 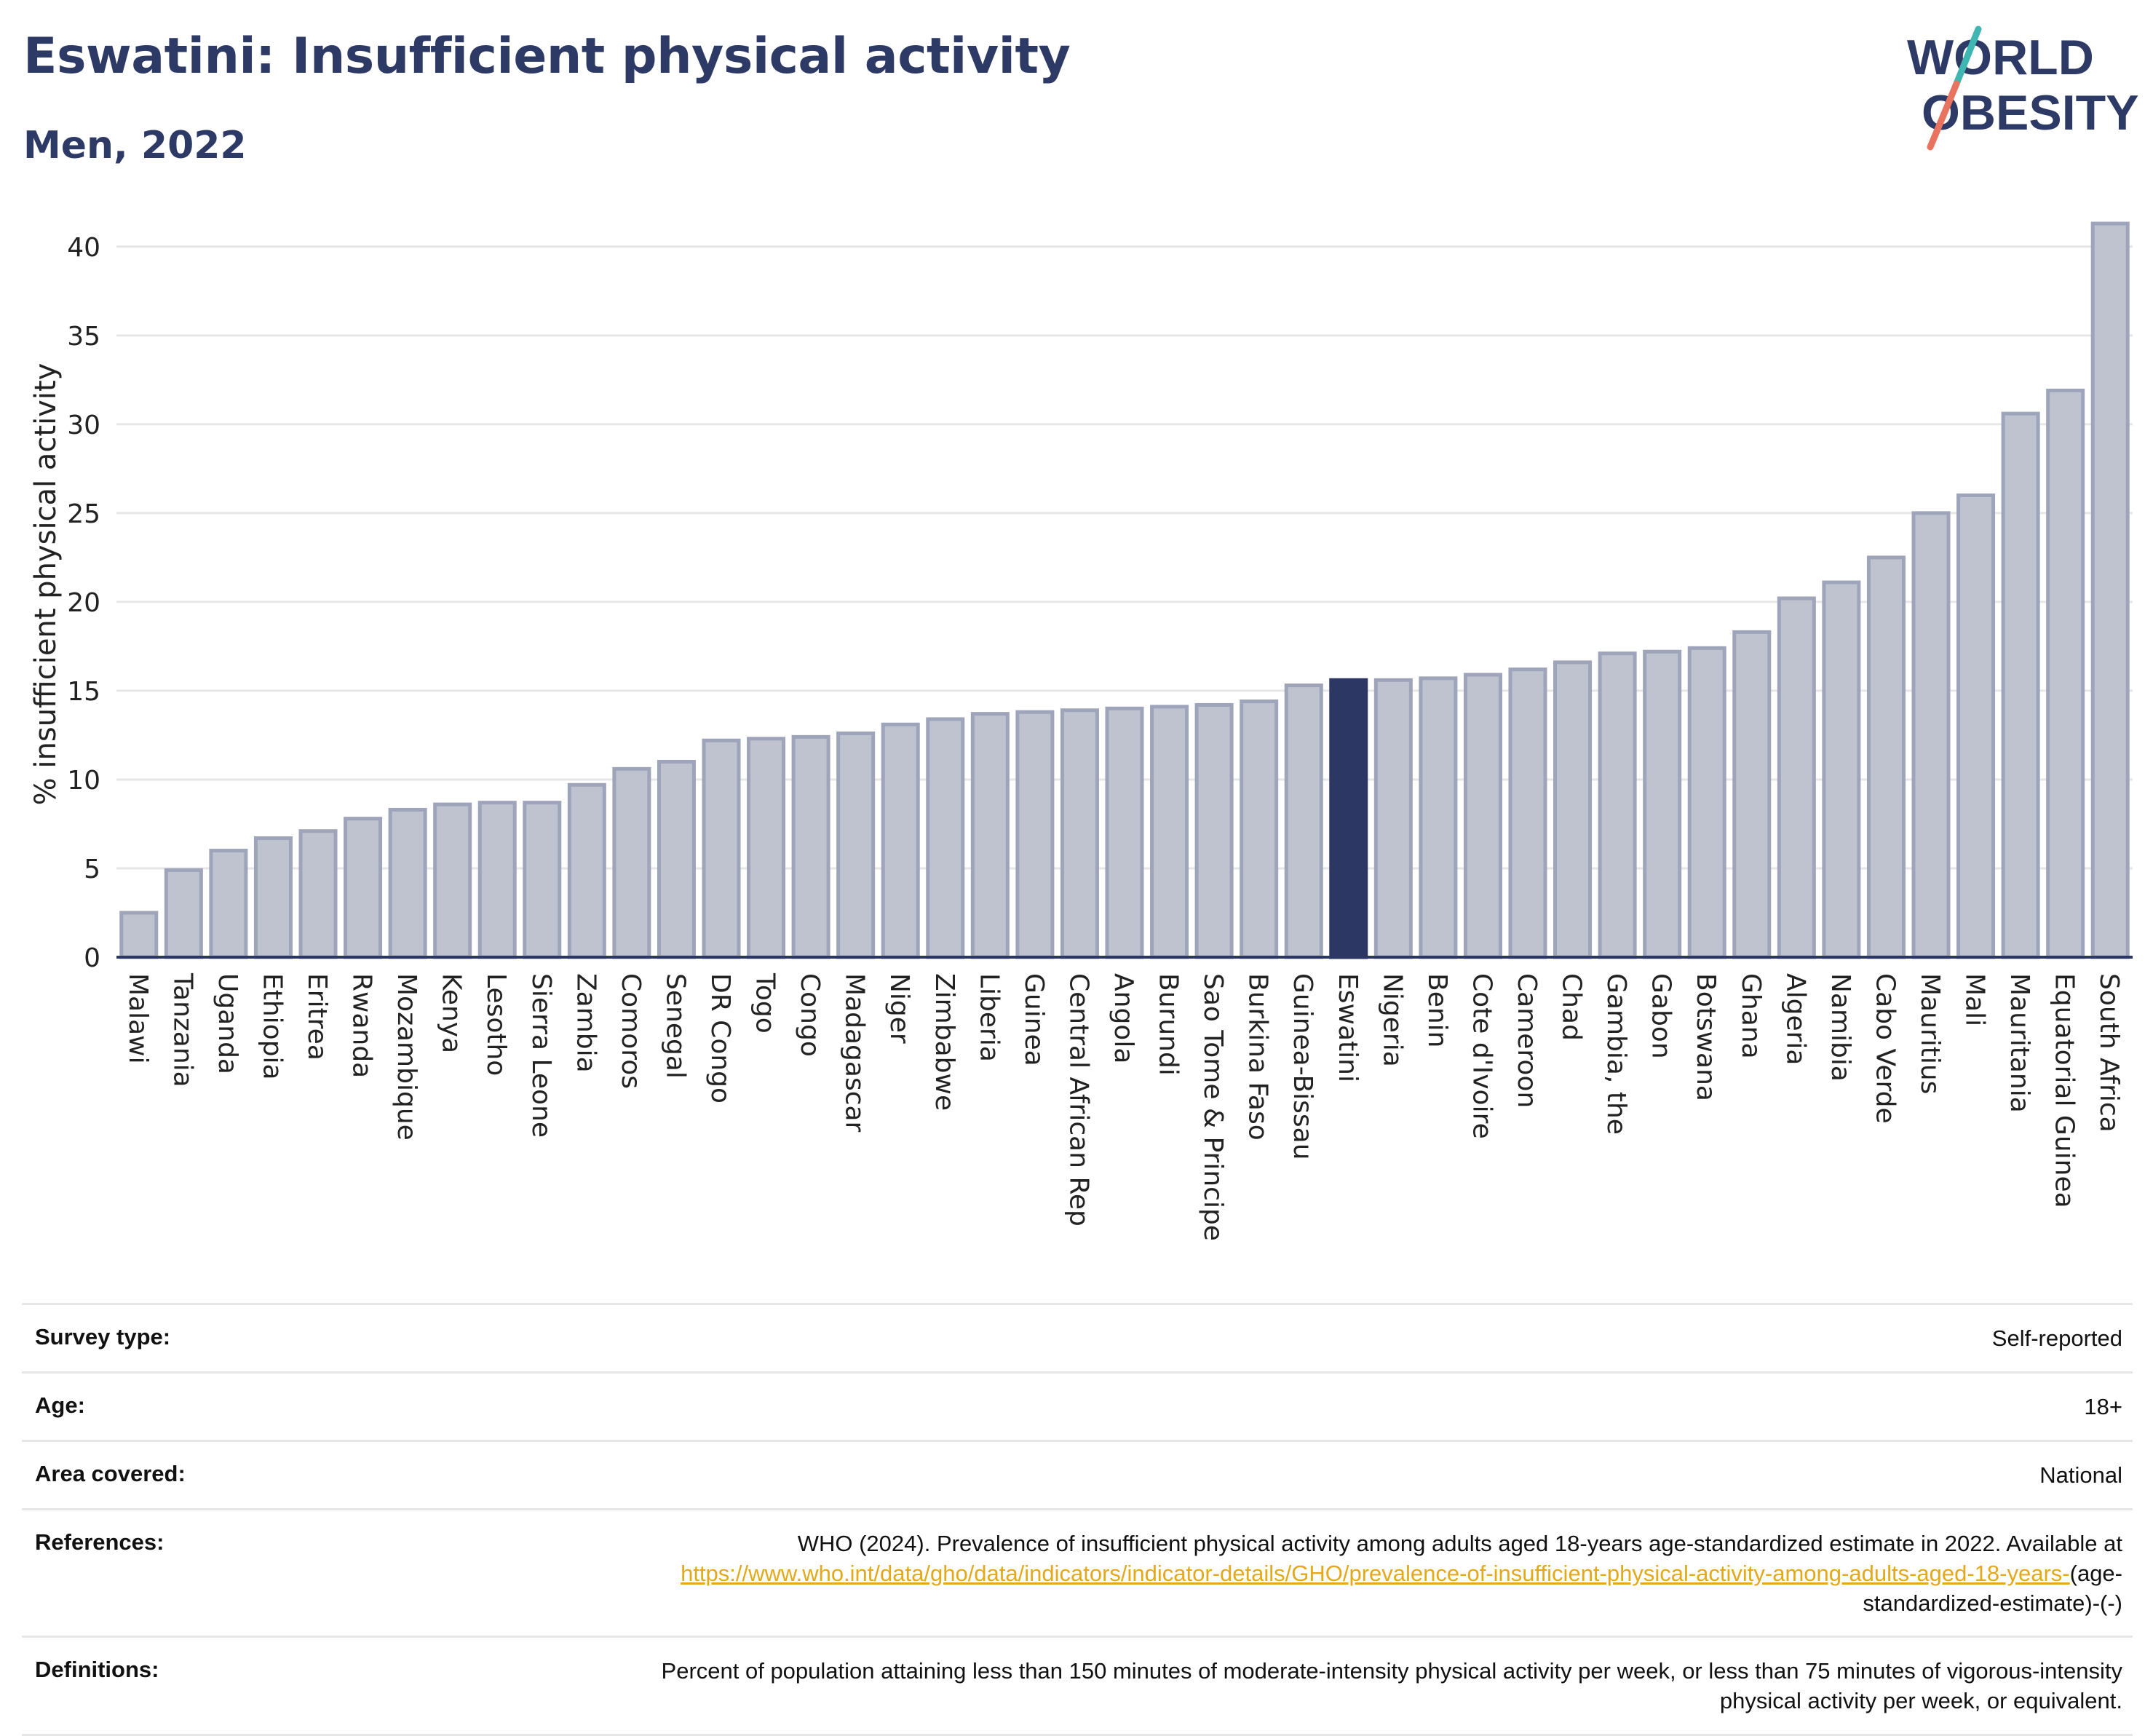 What do you see at coordinates (182, 1029) in the screenshot?
I see `x-tick-label: Tanzania` at bounding box center [182, 1029].